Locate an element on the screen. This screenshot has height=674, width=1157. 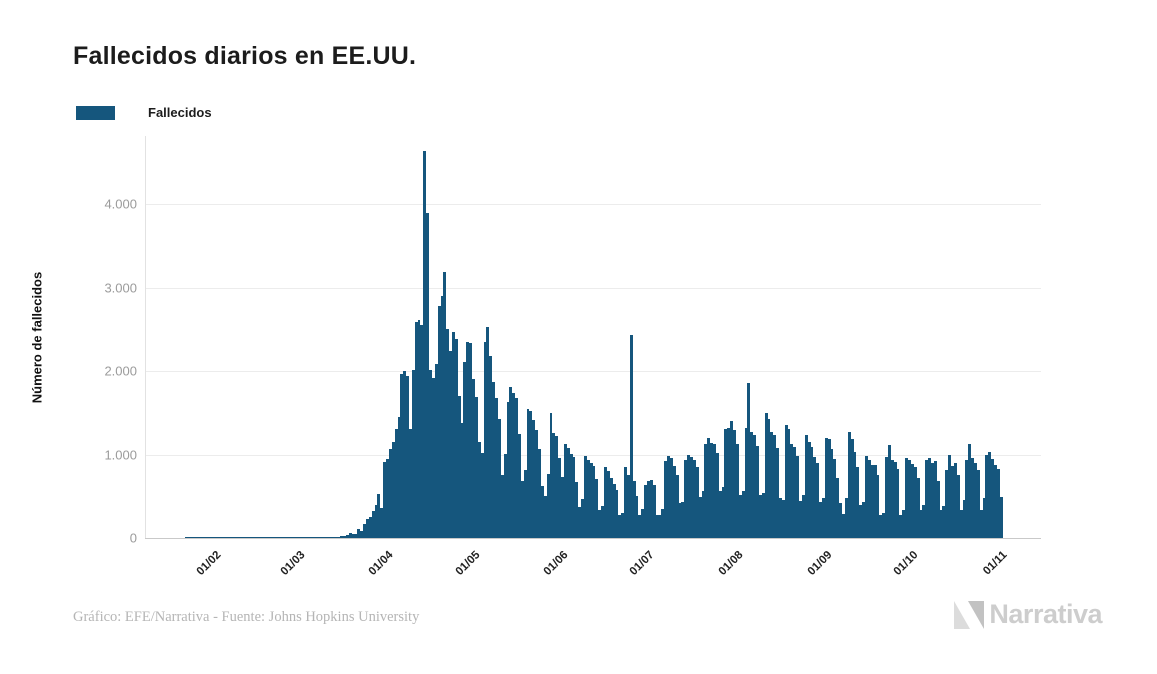
x-tick-label: 01/02 is located at coordinates (209, 563).